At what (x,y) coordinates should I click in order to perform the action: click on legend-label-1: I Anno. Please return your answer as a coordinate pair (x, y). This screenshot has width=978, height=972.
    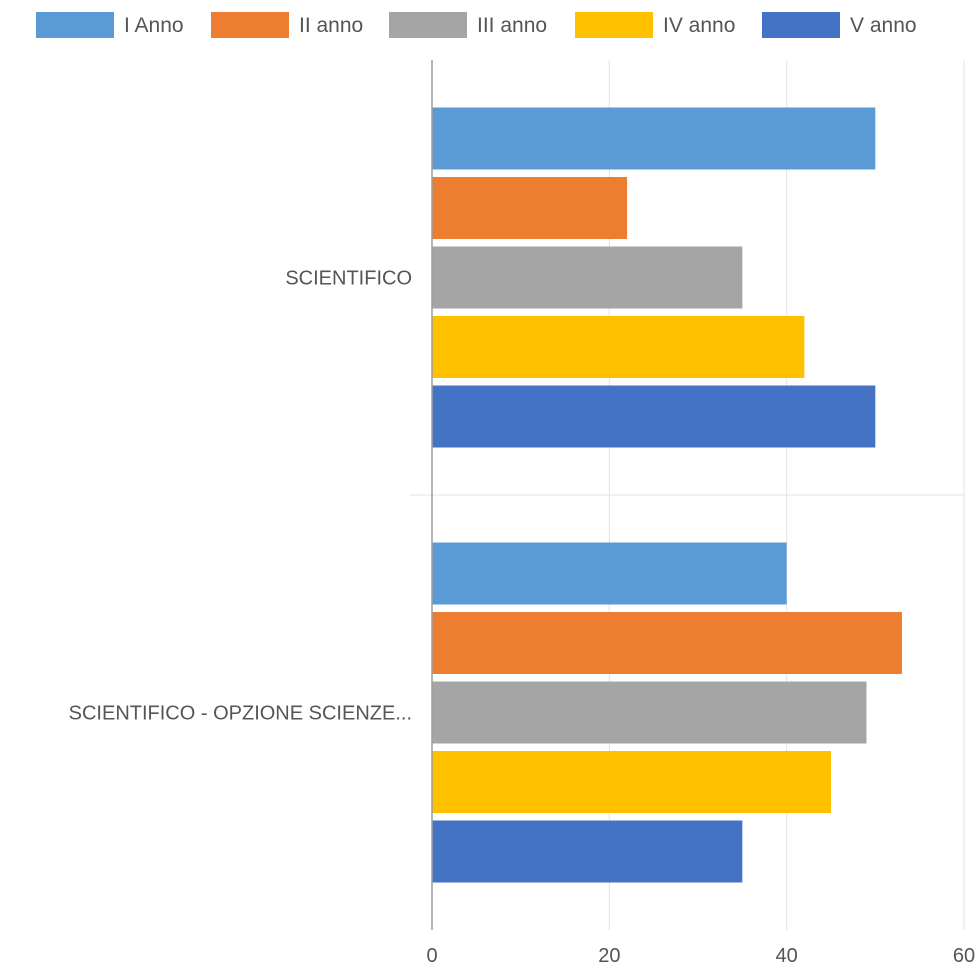
    Looking at the image, I should click on (154, 25).